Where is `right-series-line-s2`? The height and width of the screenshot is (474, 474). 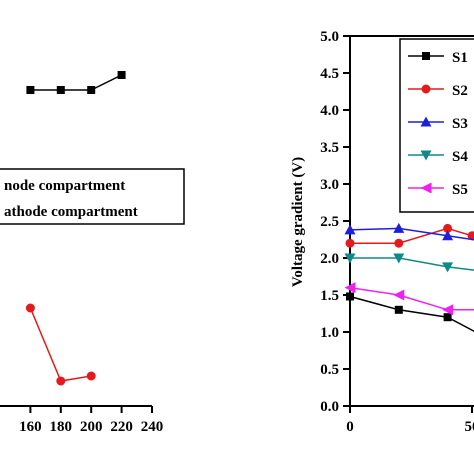
right-series-line-s2 is located at coordinates (412, 235).